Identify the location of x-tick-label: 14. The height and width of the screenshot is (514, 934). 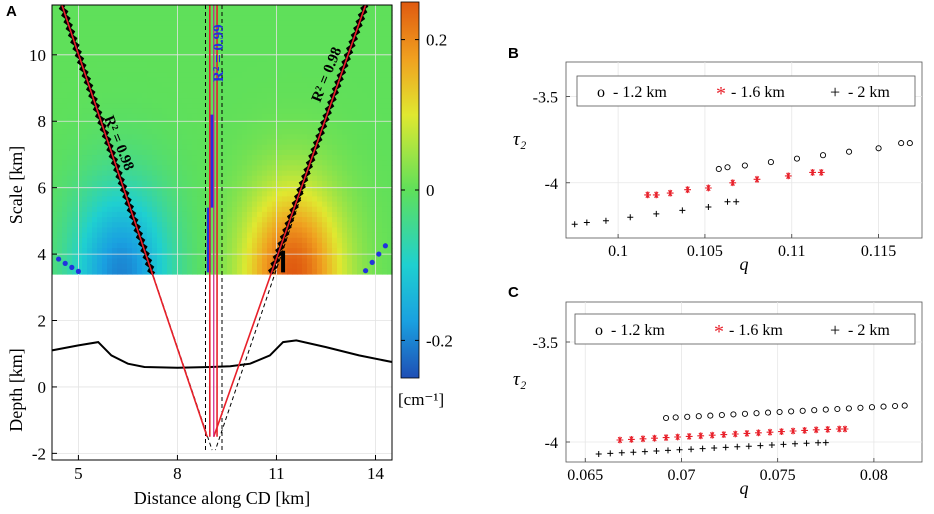
(376, 473).